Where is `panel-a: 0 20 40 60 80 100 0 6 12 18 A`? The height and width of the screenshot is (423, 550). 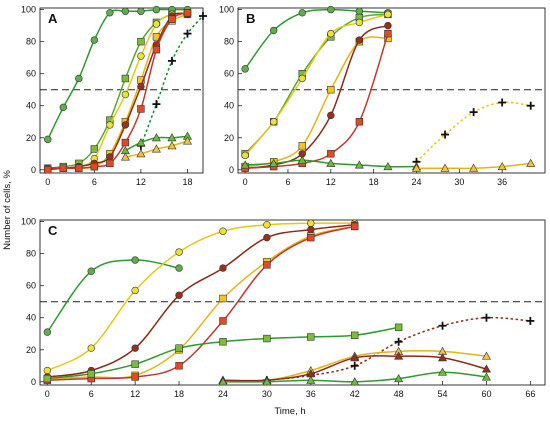
panel-a: 0 20 40 60 80 100 0 6 12 18 A is located at coordinates (114, 96).